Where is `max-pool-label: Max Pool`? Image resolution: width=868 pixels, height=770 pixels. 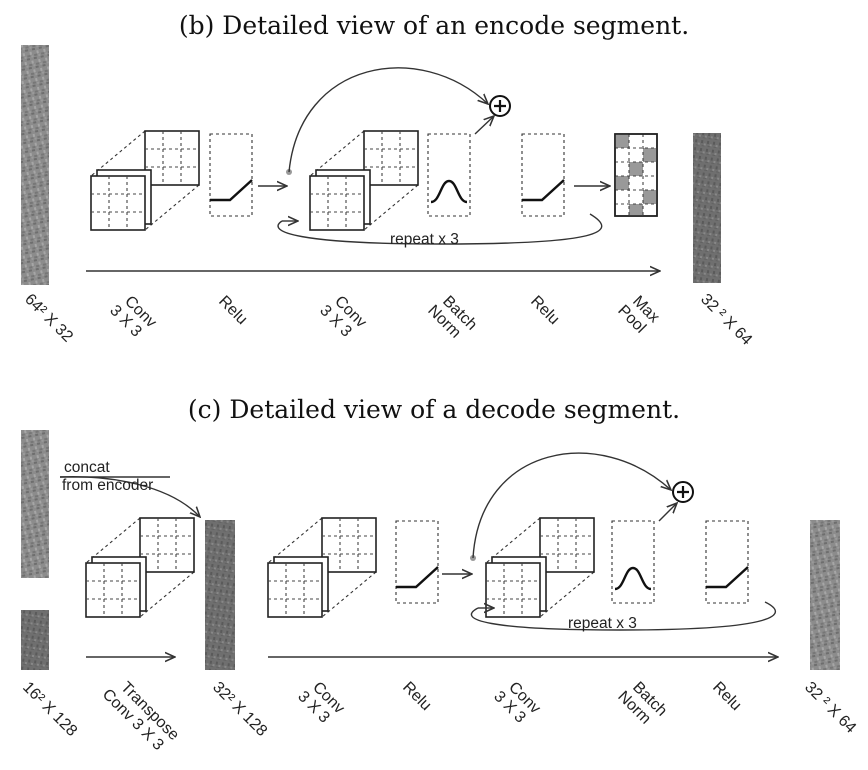 max-pool-label: Max Pool is located at coordinates (639, 315).